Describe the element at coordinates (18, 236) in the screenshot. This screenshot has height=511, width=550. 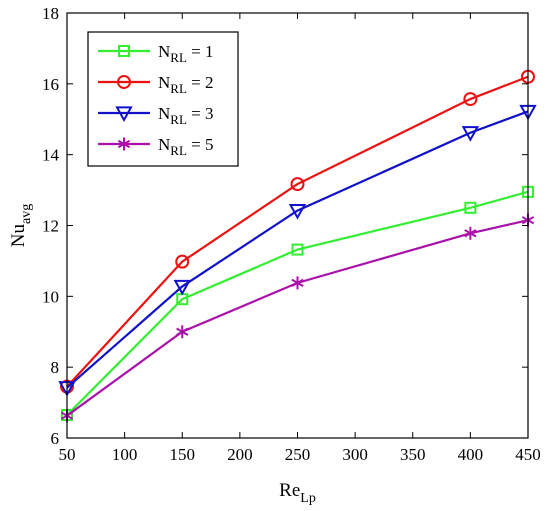
I see `y-axis-title-base: Nu` at that location.